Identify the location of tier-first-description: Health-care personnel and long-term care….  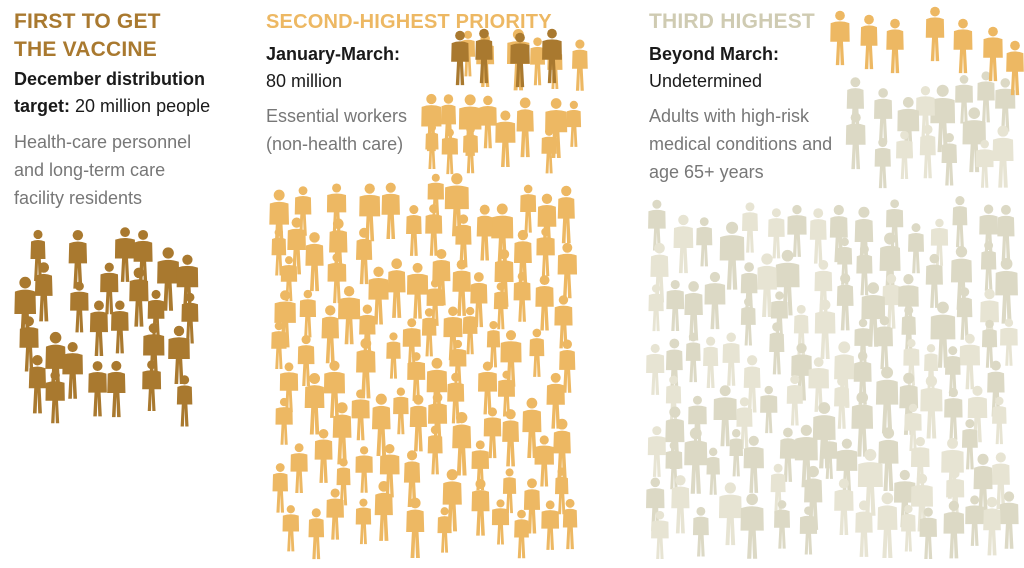
(103, 170).